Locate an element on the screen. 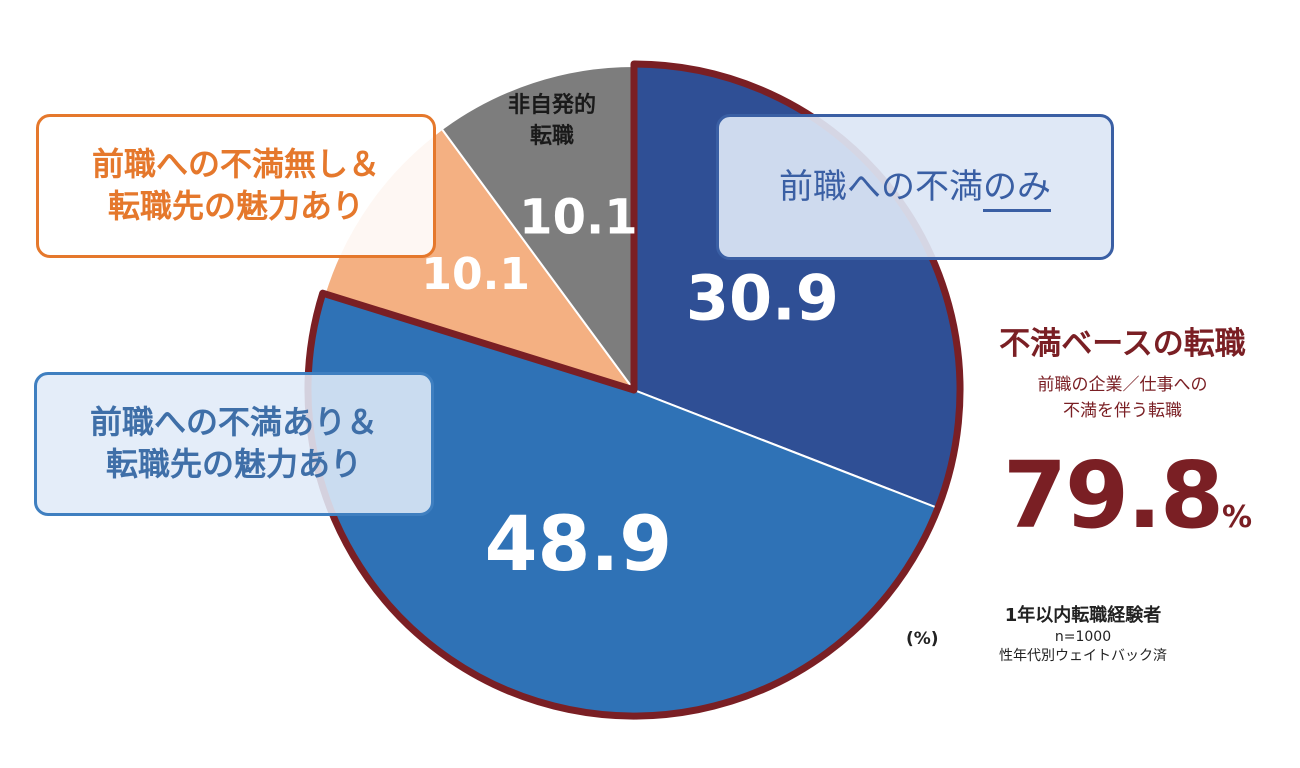 The image size is (1300, 768). summary-value-number: 79.8 is located at coordinates (1113, 495).